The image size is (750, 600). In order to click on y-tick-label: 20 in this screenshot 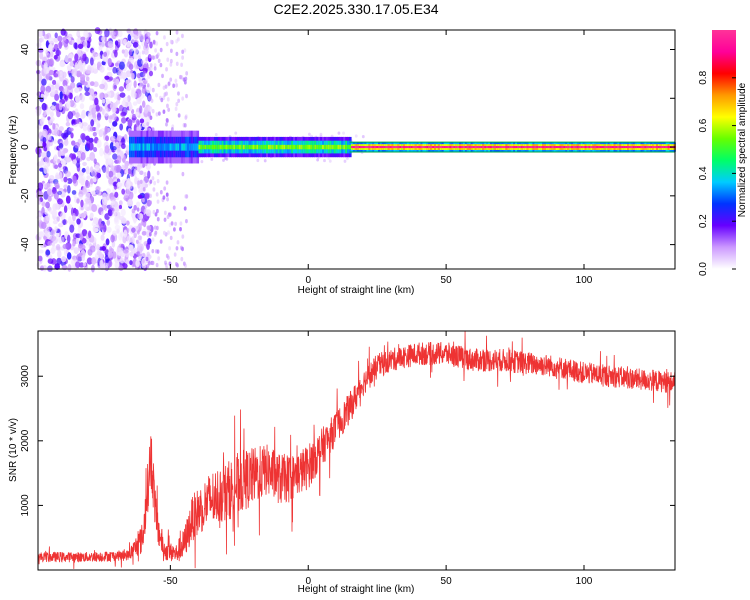, I will do `click(25, 98)`.